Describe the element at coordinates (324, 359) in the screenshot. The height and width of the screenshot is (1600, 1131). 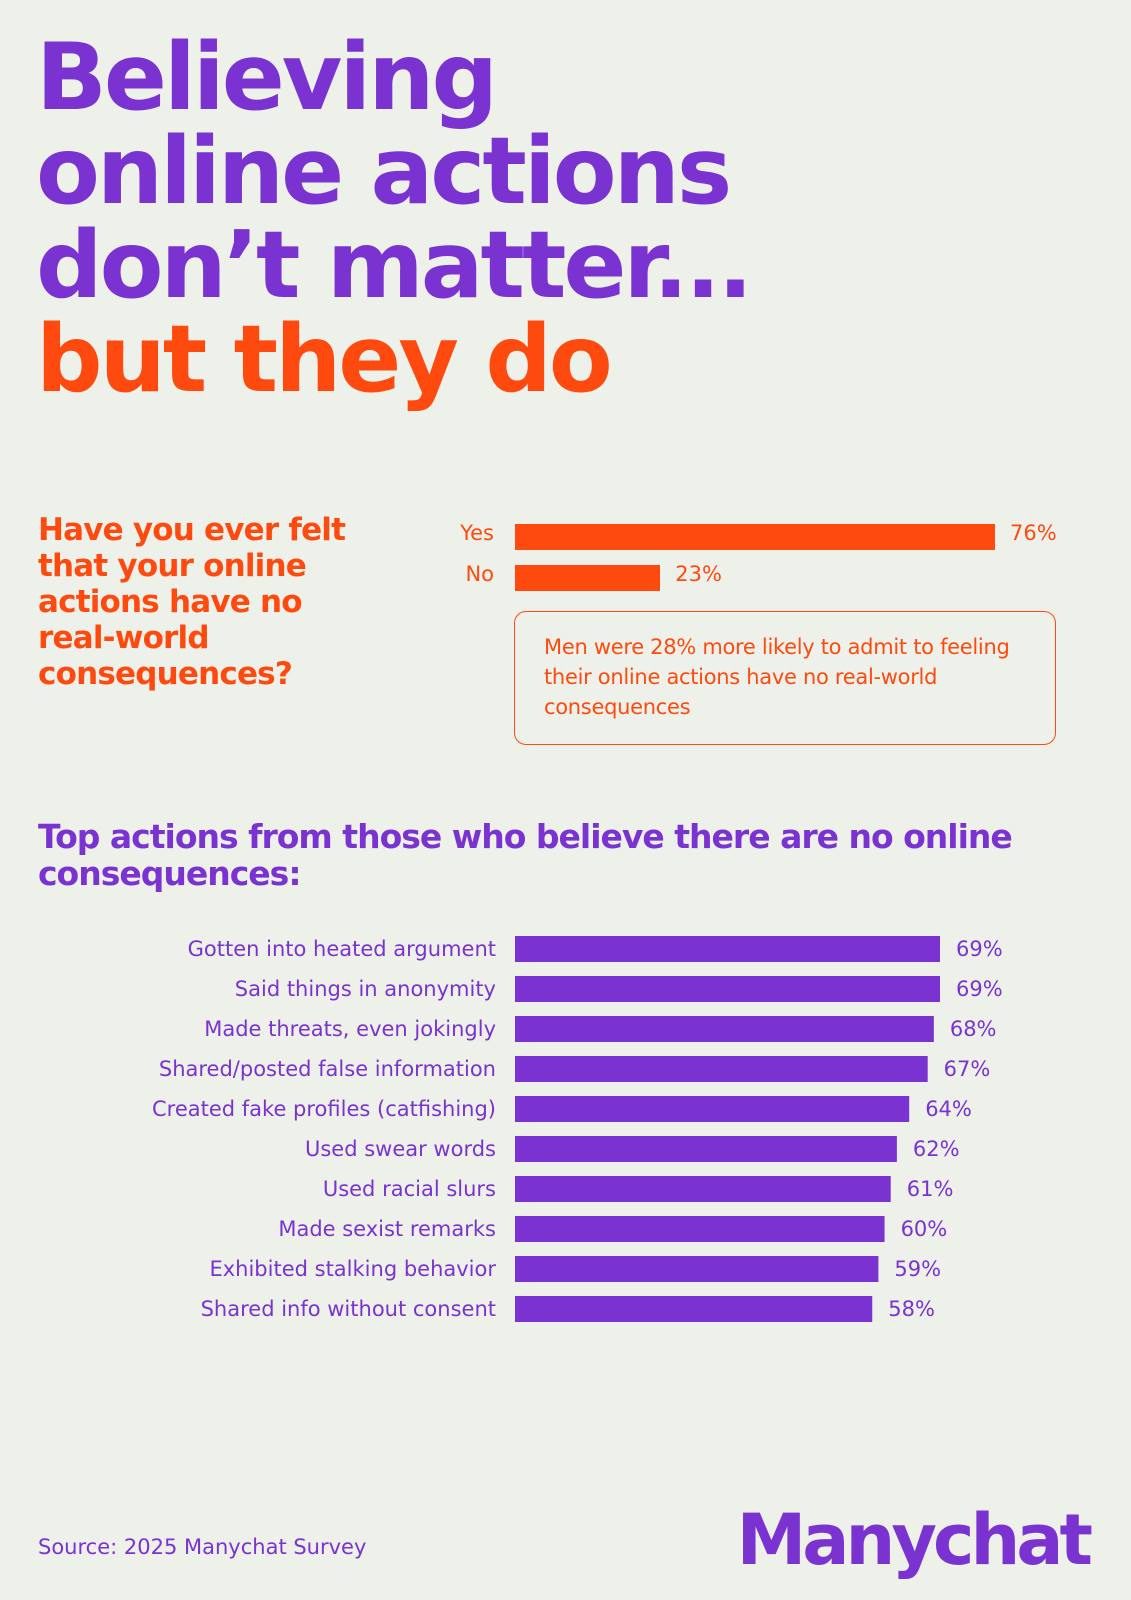
I see `headline-line-4: but they do` at that location.